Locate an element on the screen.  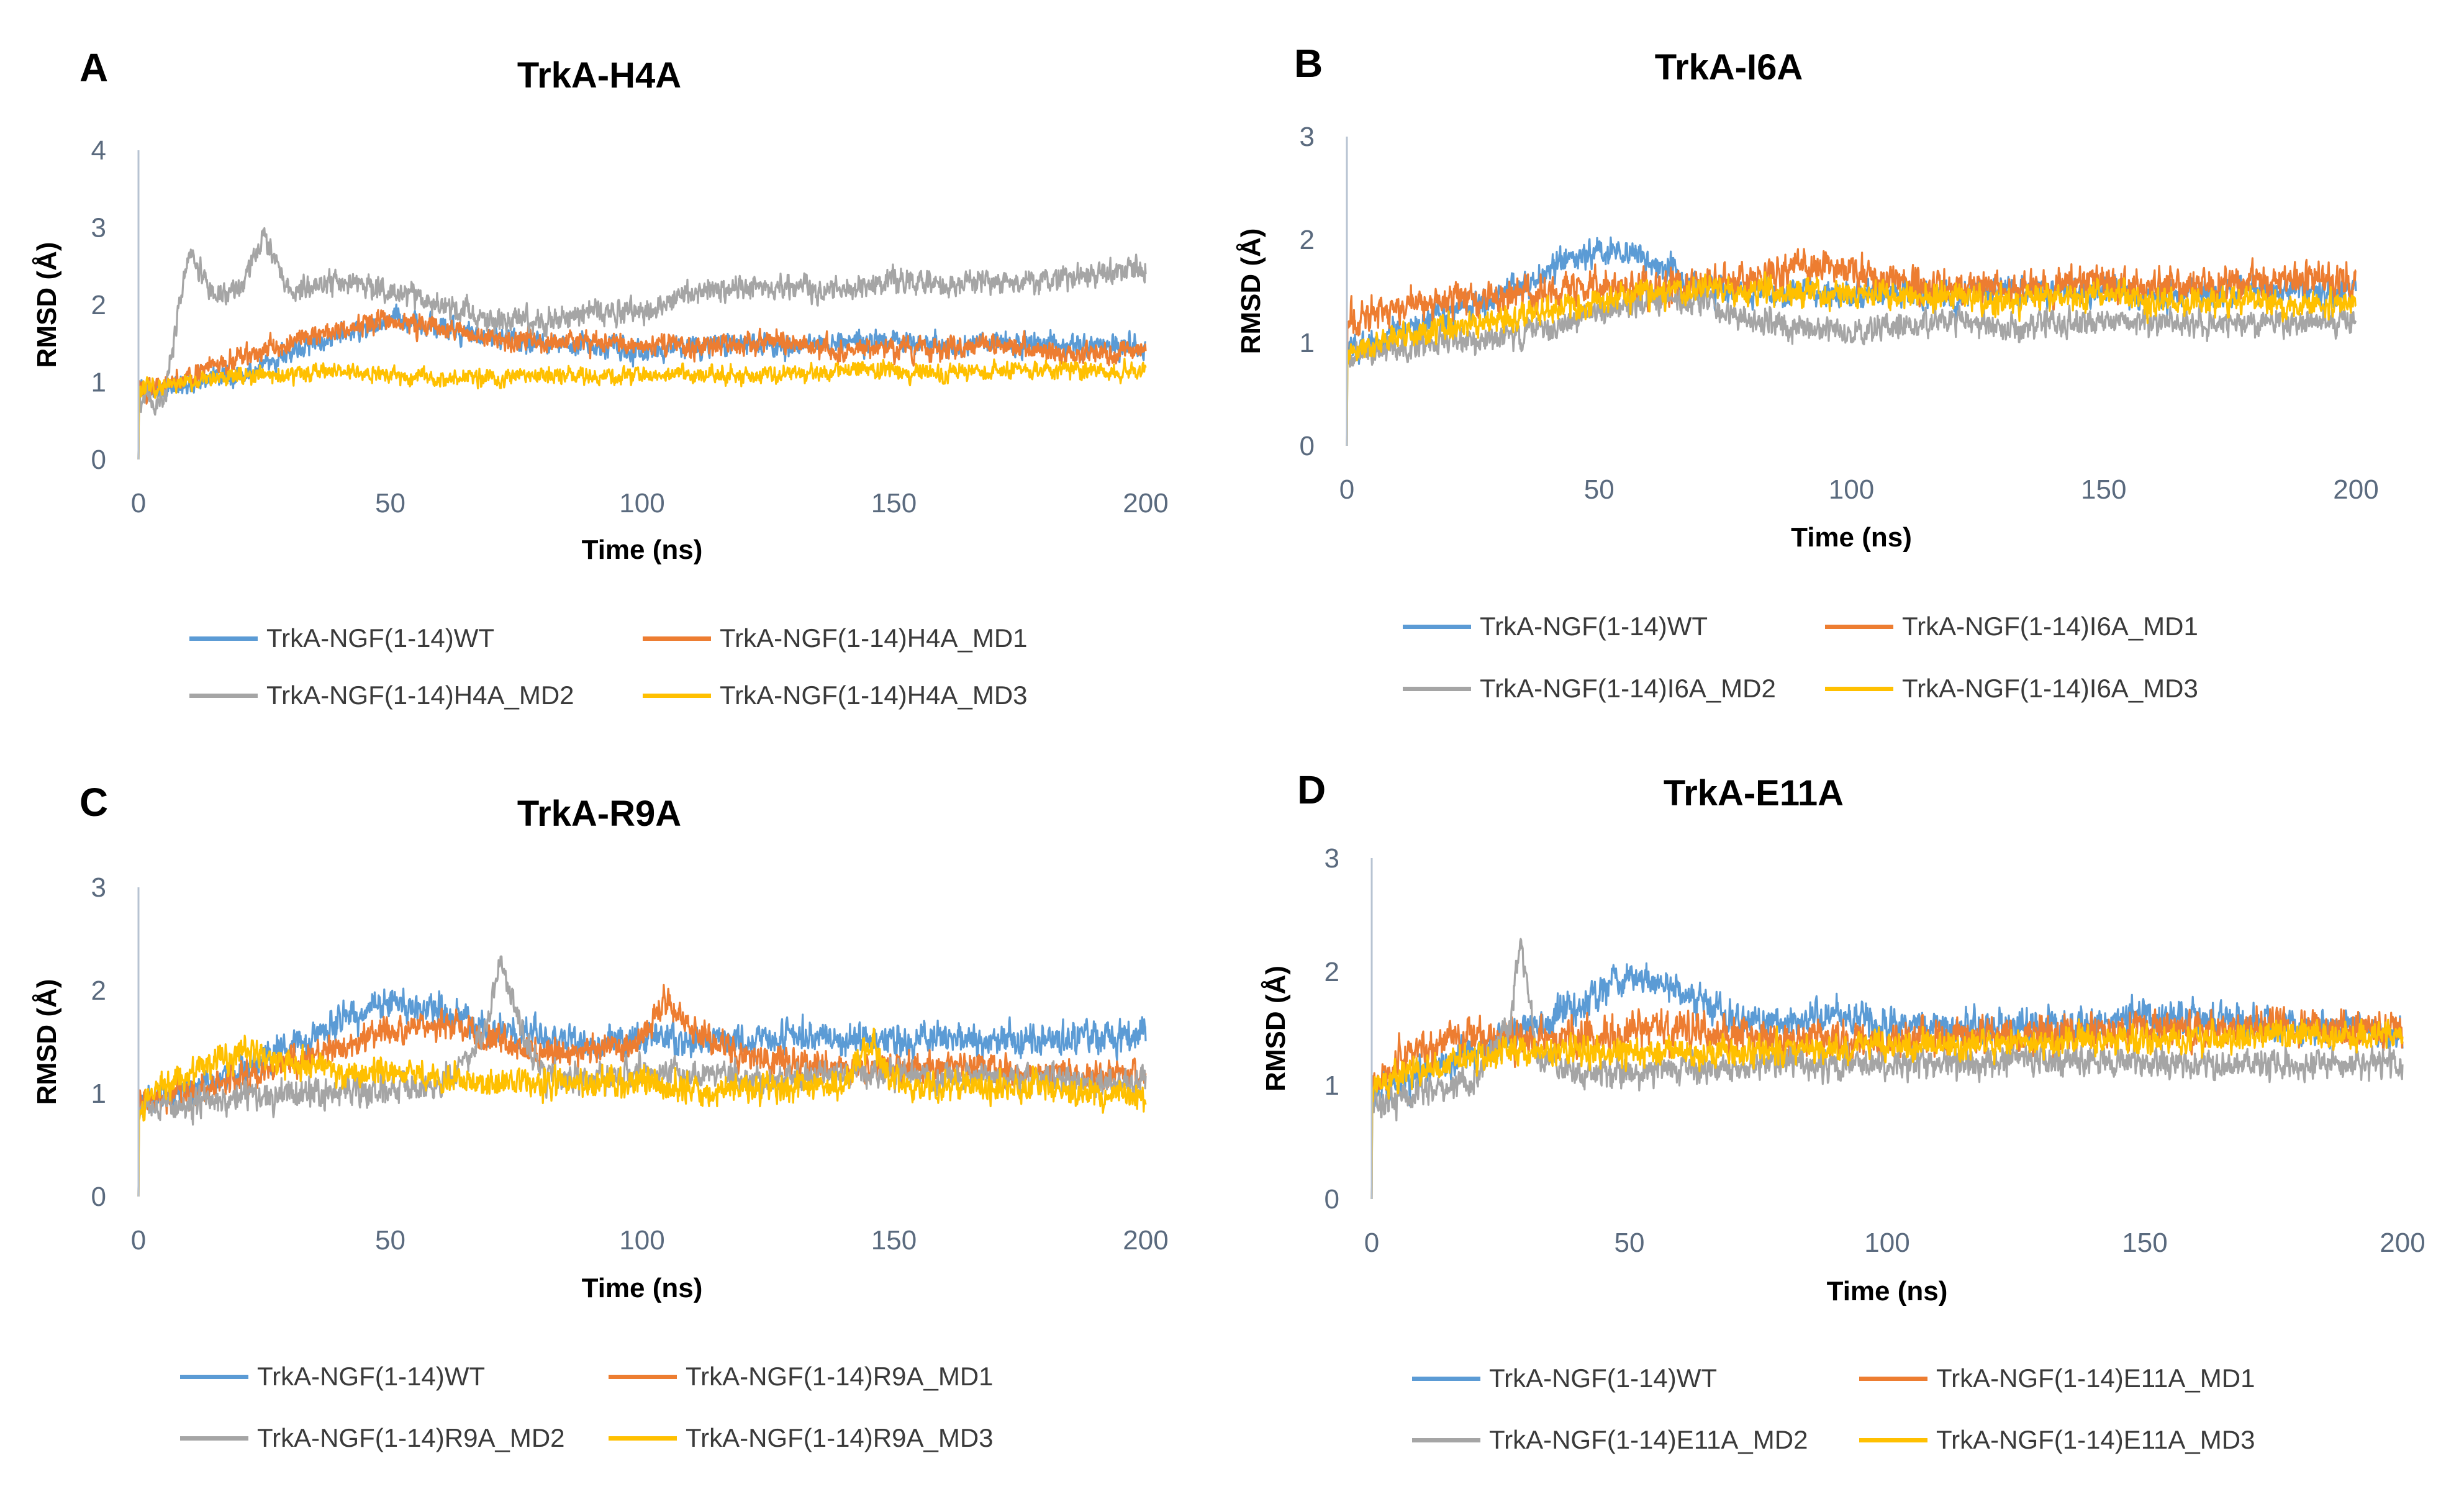
legend-item: TrkA-NGF(1-14)E11A_MD3 is located at coordinates (2057, 1440).